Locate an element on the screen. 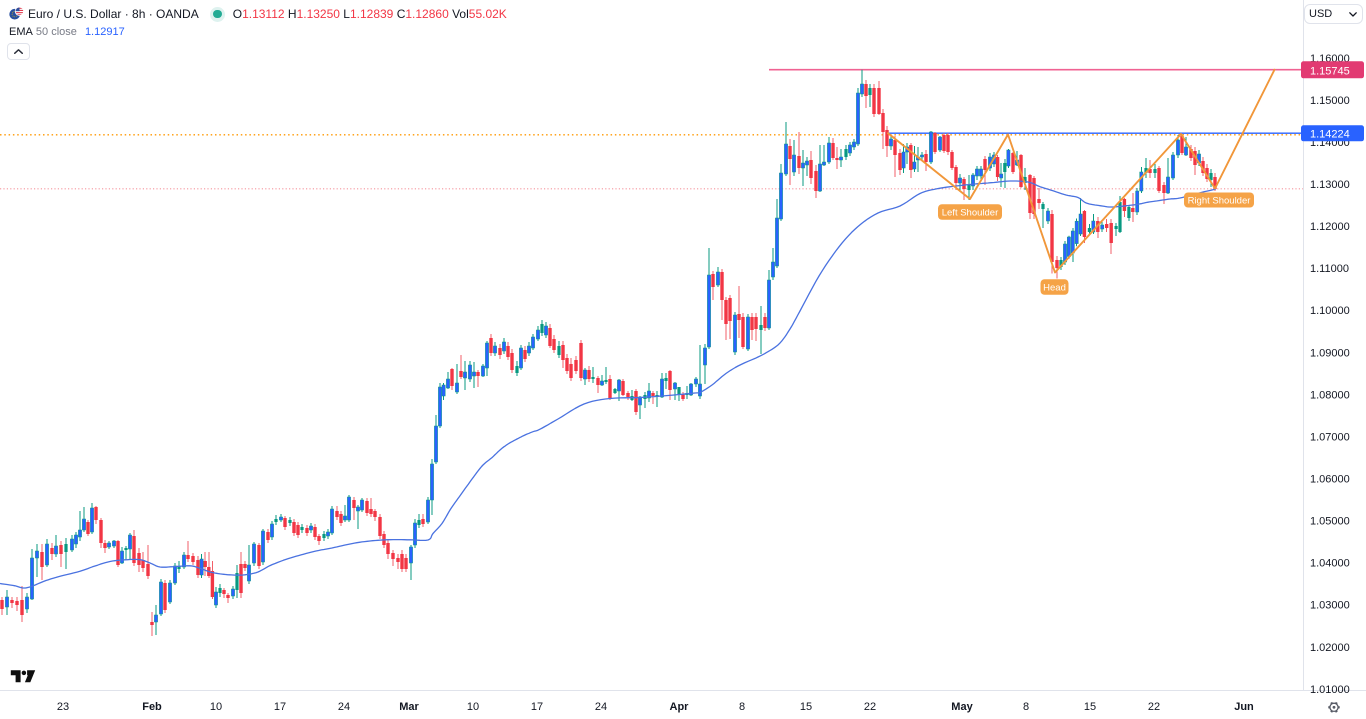  svg-text: 1.03000 is located at coordinates (1330, 606).